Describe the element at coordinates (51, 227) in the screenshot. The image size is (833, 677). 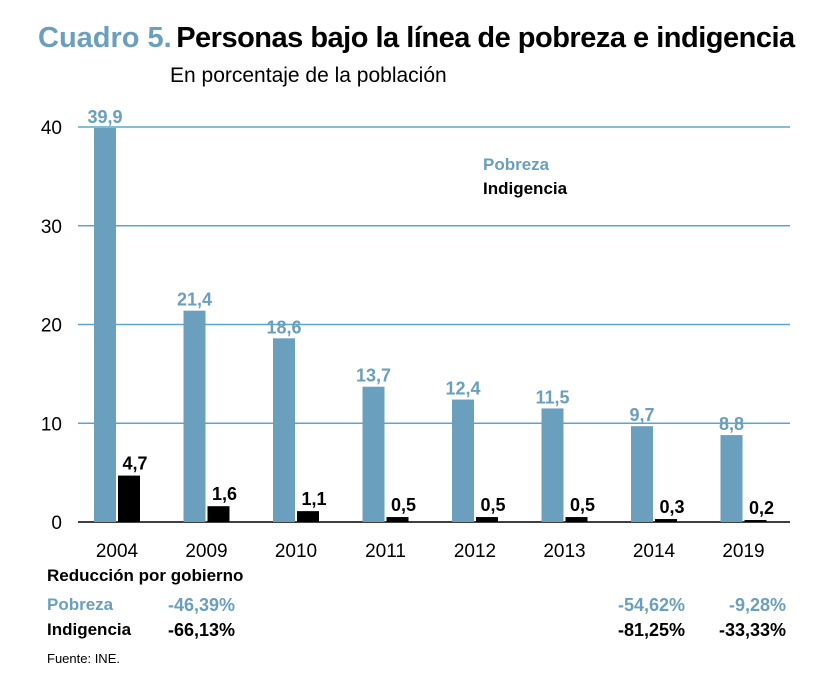
I see `y-tick-label-30: 30` at that location.